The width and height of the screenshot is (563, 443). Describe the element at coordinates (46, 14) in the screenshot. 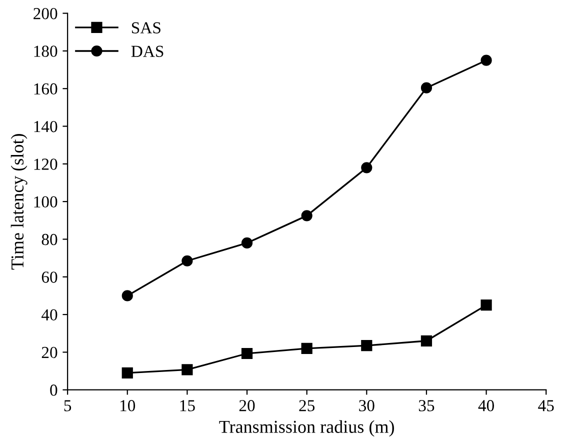

I see `y-tick-label: 200` at that location.